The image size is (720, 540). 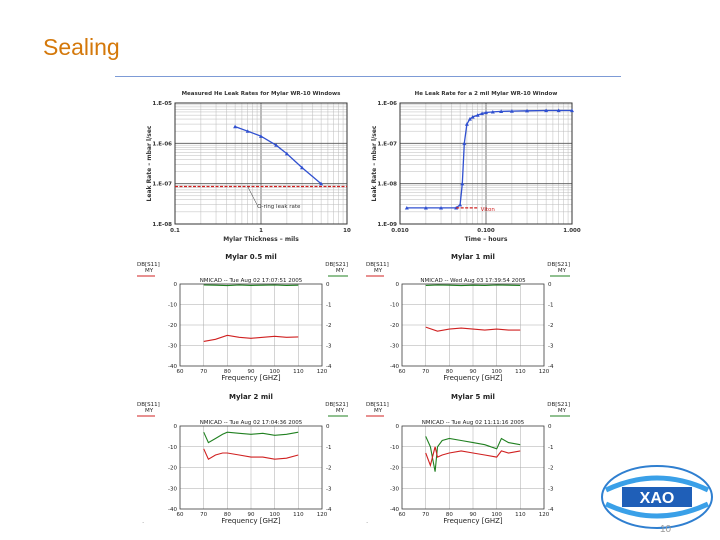 I want to click on annotation-label: O-ring leak rate, so click(x=279, y=207).